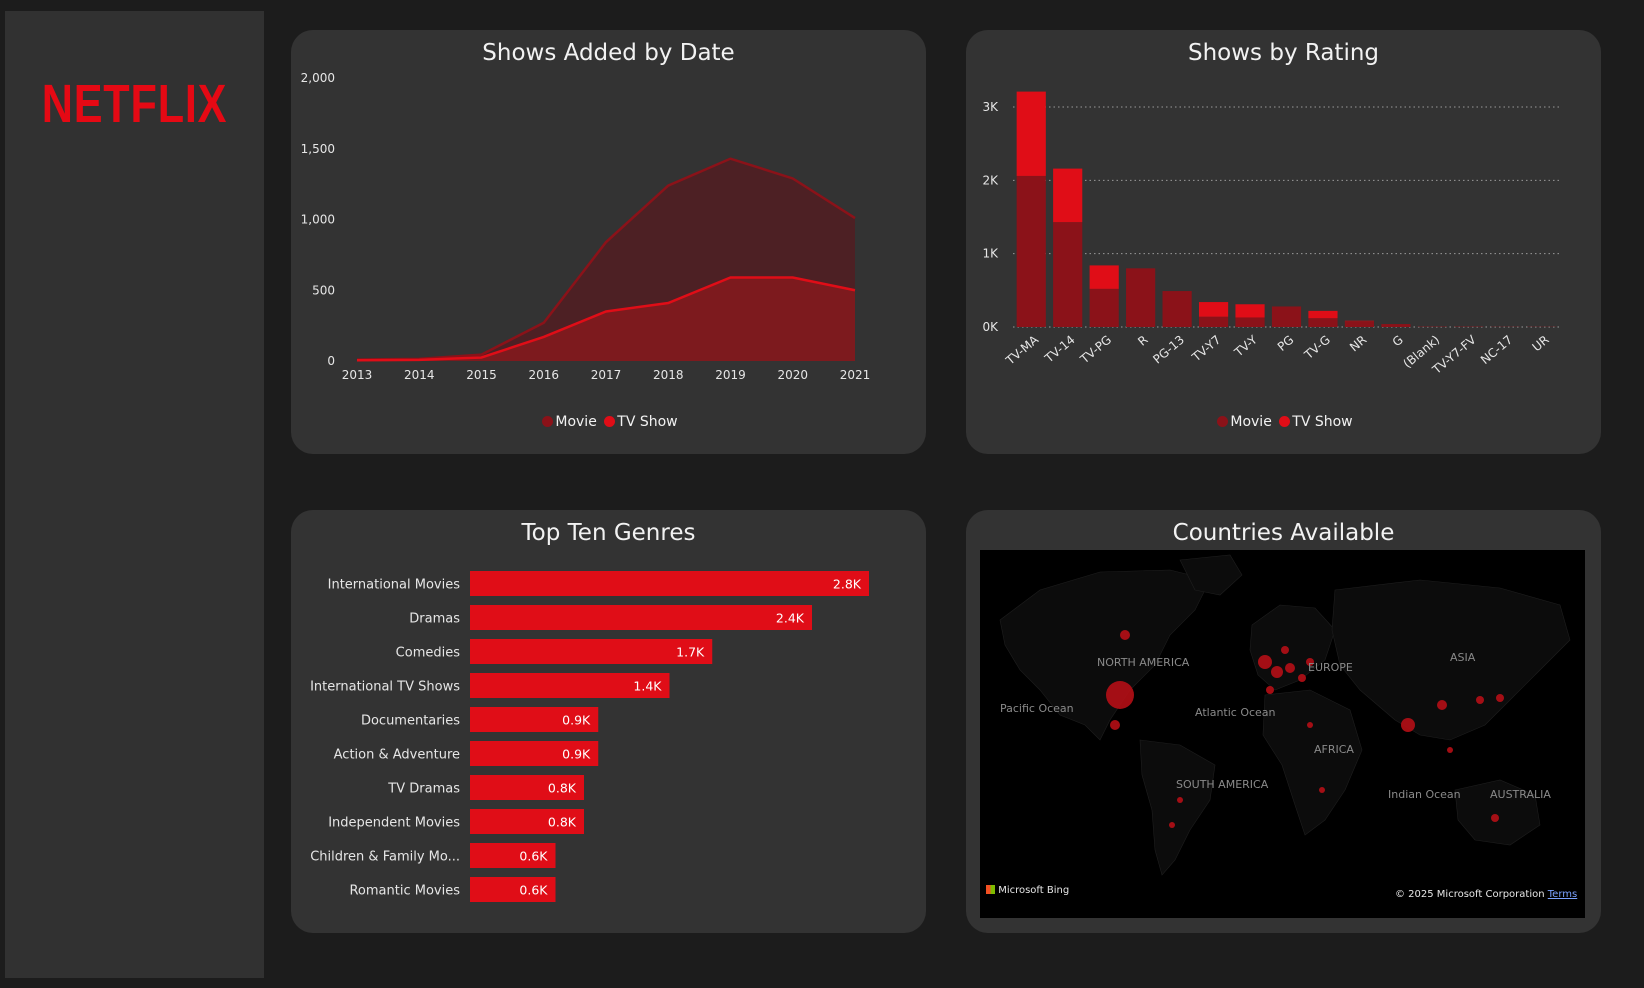 Image resolution: width=1644 pixels, height=988 pixels. I want to click on europe-landmass, so click(1292, 647).